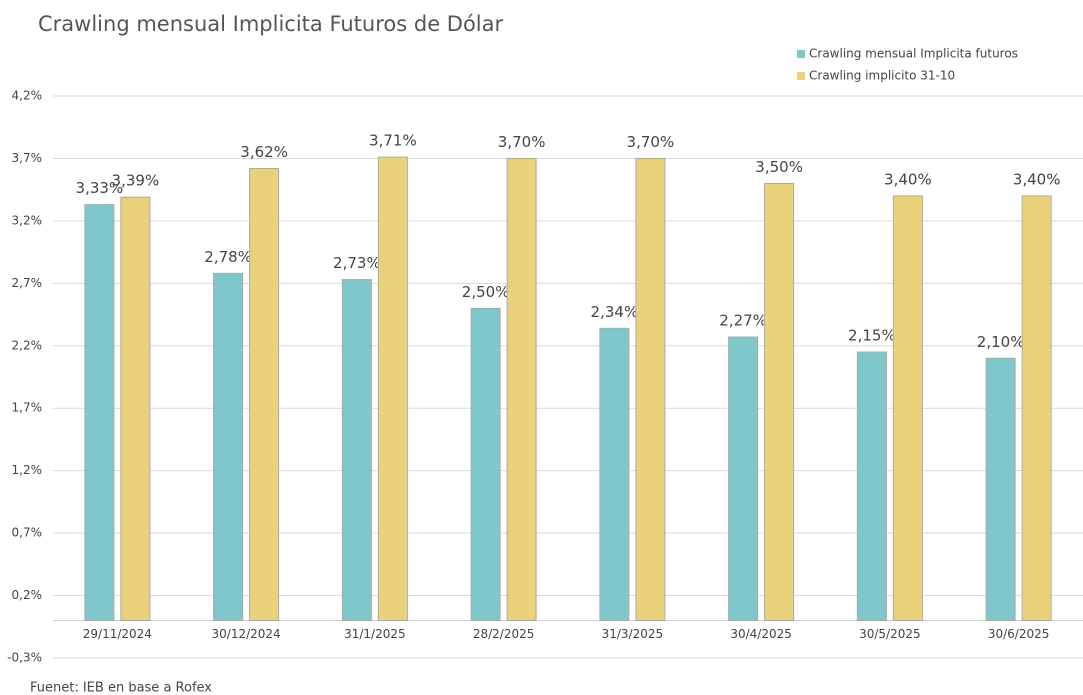 The image size is (1083, 695). I want to click on y-tick-label: 2,7%, so click(27, 283).